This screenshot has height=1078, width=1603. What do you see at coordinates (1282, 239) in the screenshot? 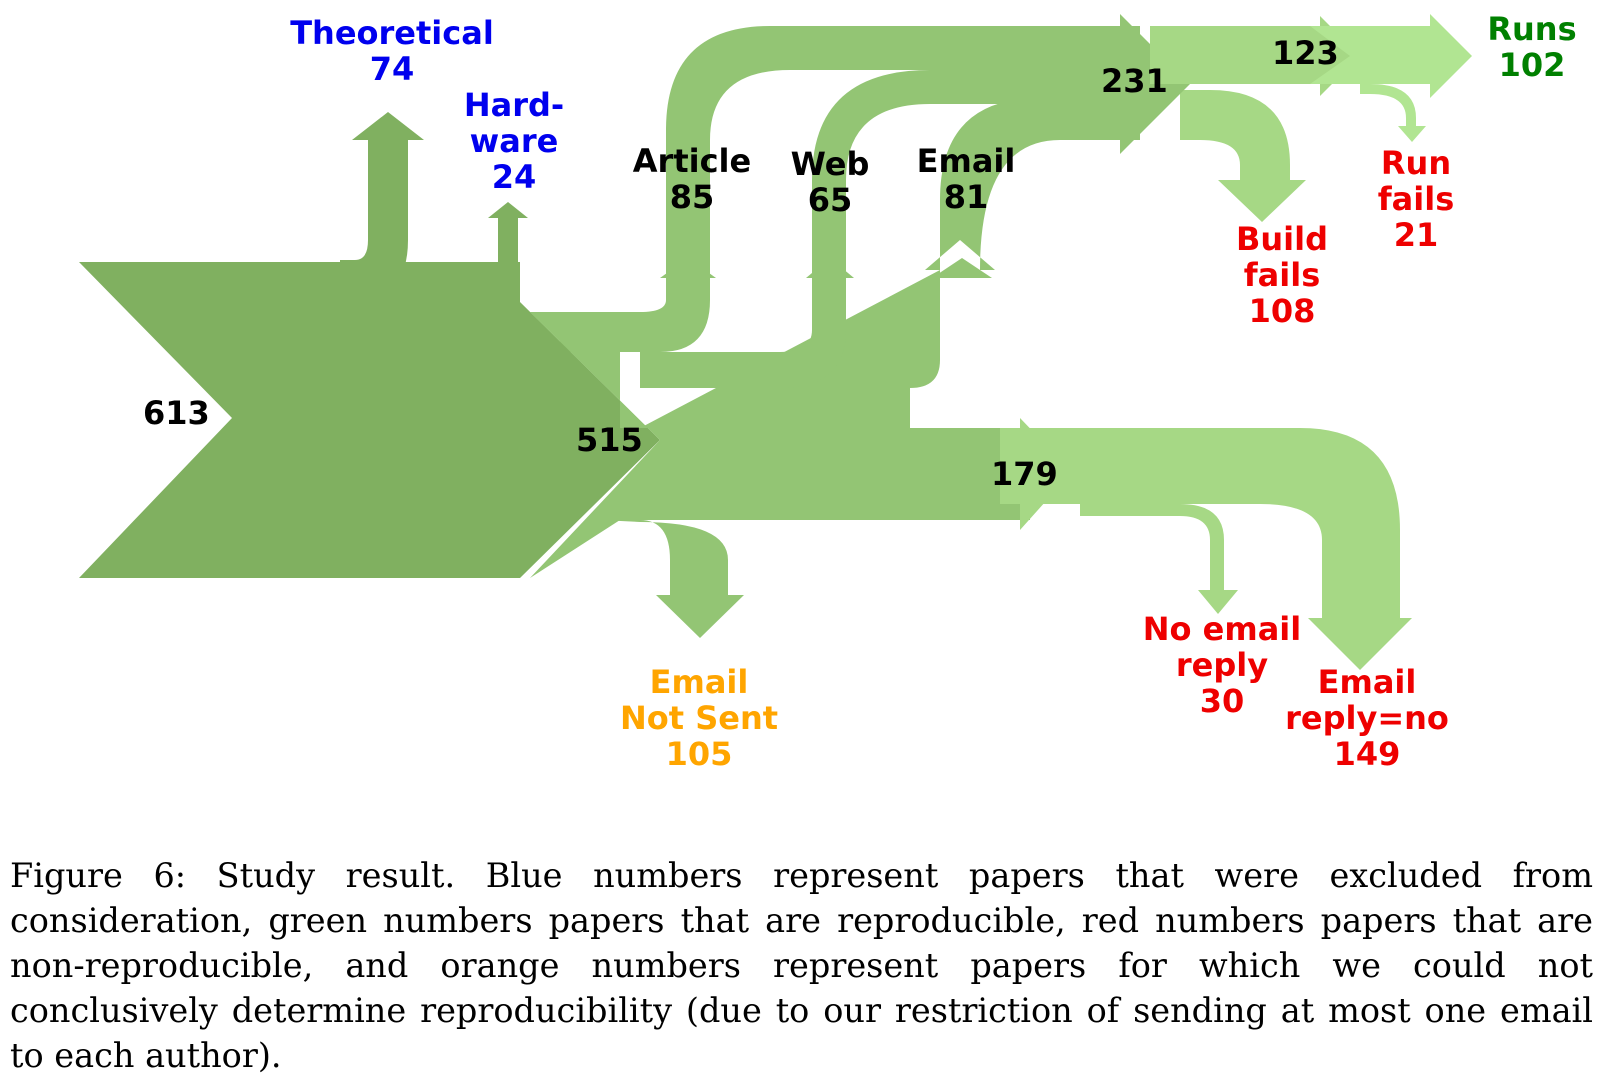
I see `label-line: Build` at bounding box center [1282, 239].